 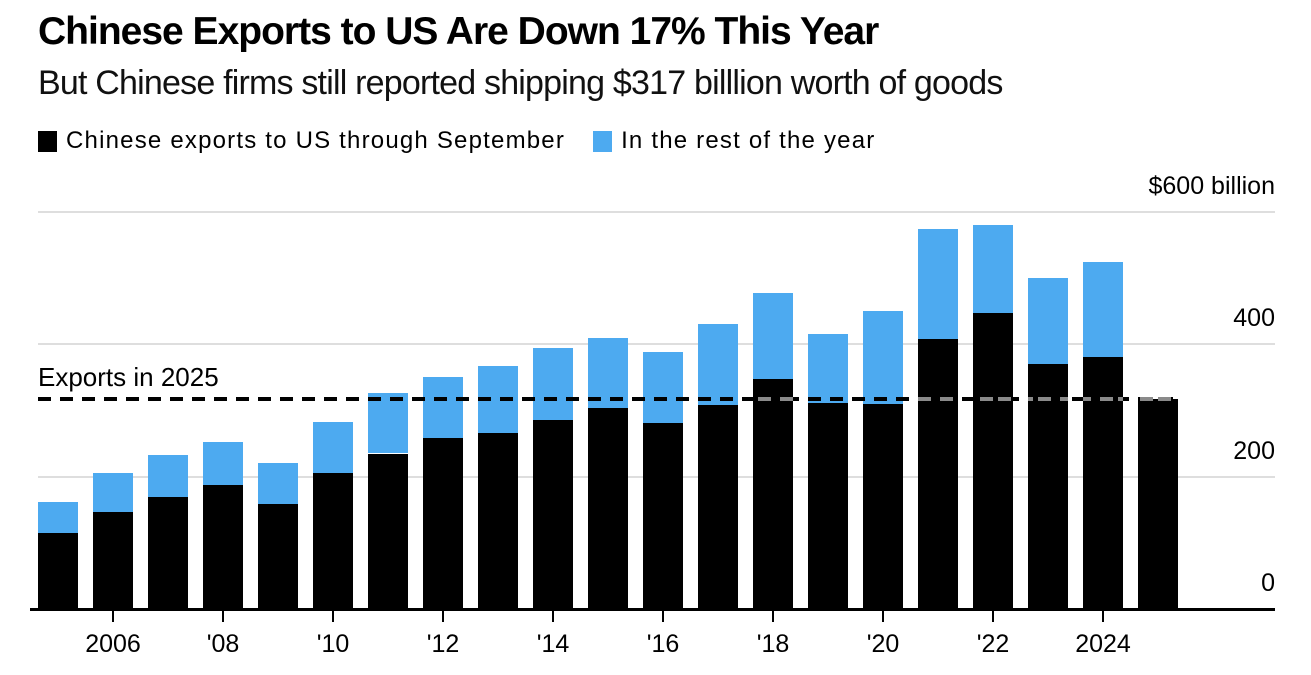 What do you see at coordinates (773, 399) in the screenshot?
I see `reference-line-overlay-2018` at bounding box center [773, 399].